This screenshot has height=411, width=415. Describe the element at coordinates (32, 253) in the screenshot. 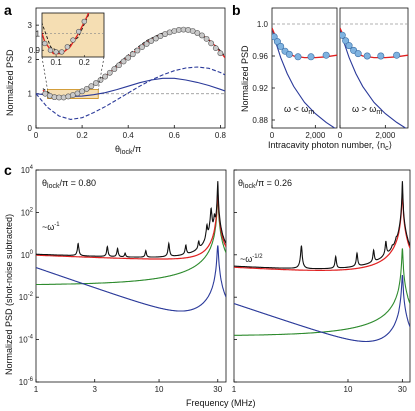

I see `panel-c-y-tick-exponent: 0` at that location.